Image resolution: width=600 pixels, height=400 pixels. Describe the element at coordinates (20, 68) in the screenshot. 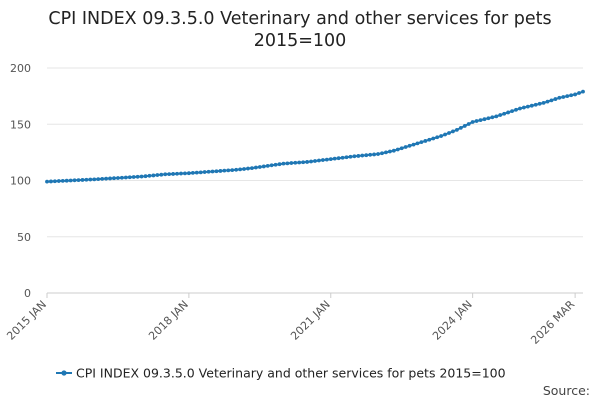

I see `y-tick-label: 200` at that location.